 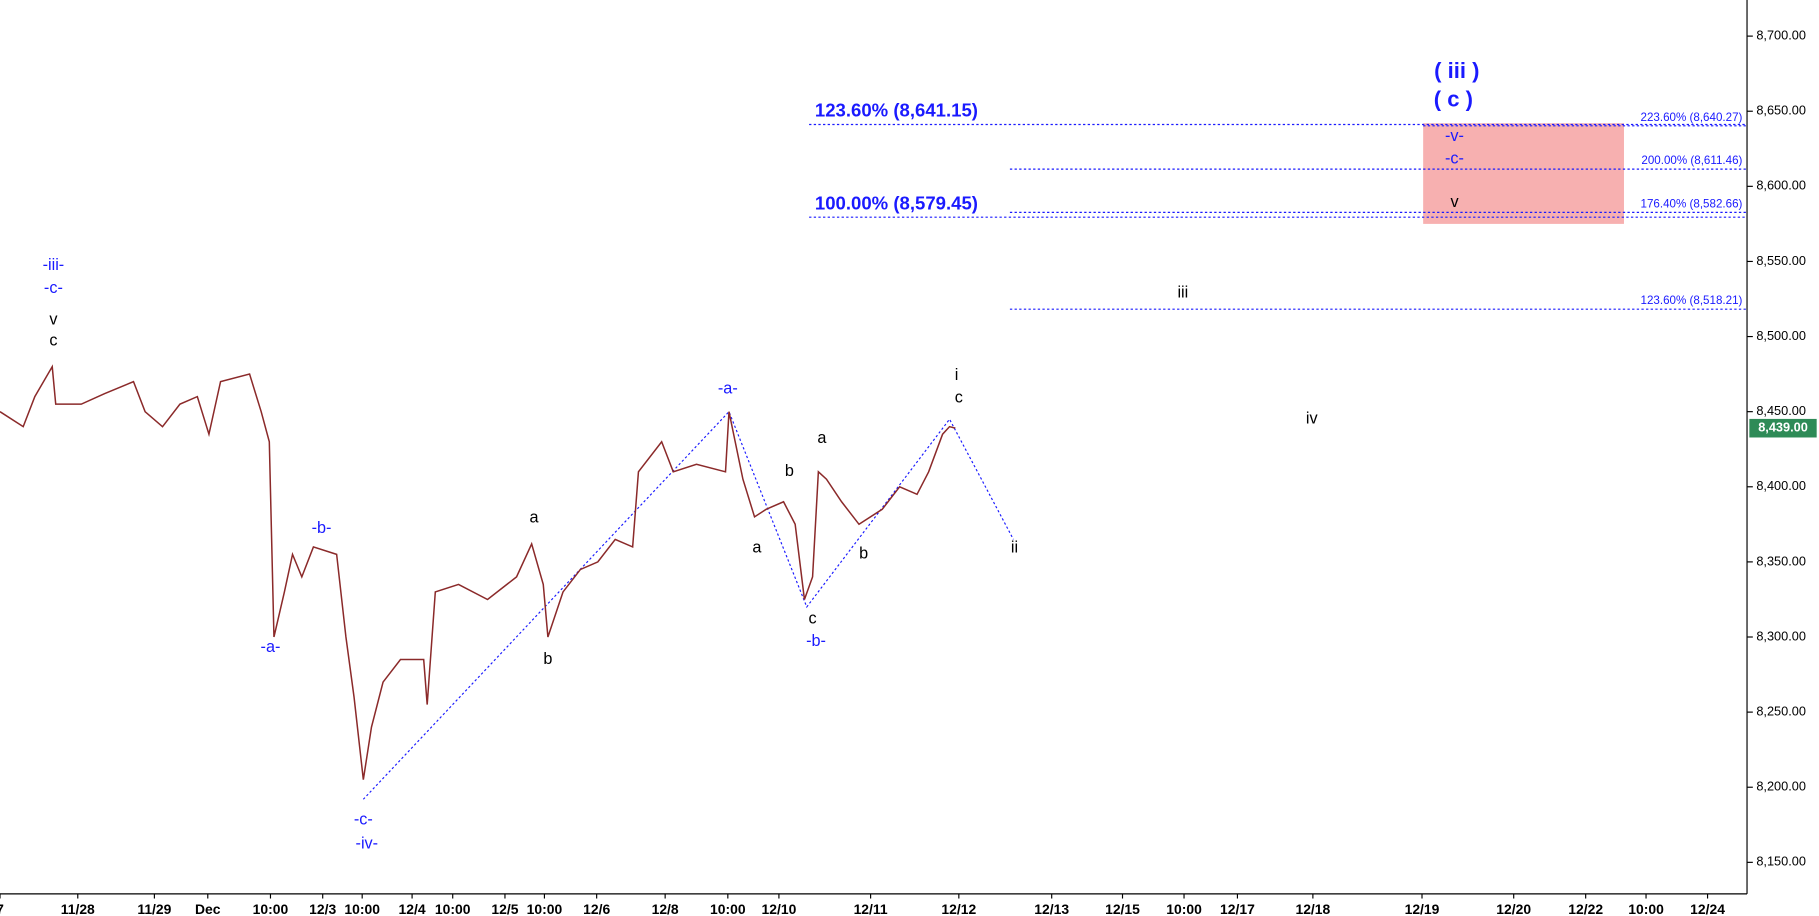 I want to click on x-tick-label: 12/8, so click(x=665, y=908).